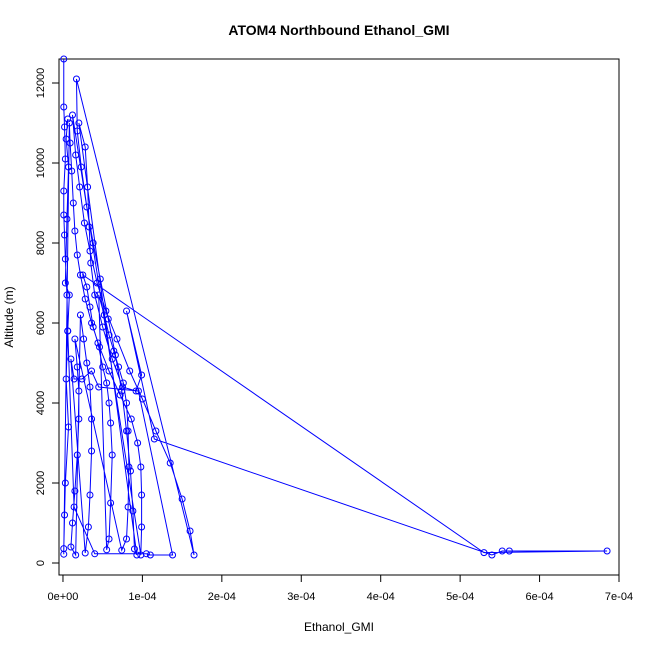  Describe the element at coordinates (339, 627) in the screenshot. I see `x-axis-label: Ethanol_GMI` at that location.